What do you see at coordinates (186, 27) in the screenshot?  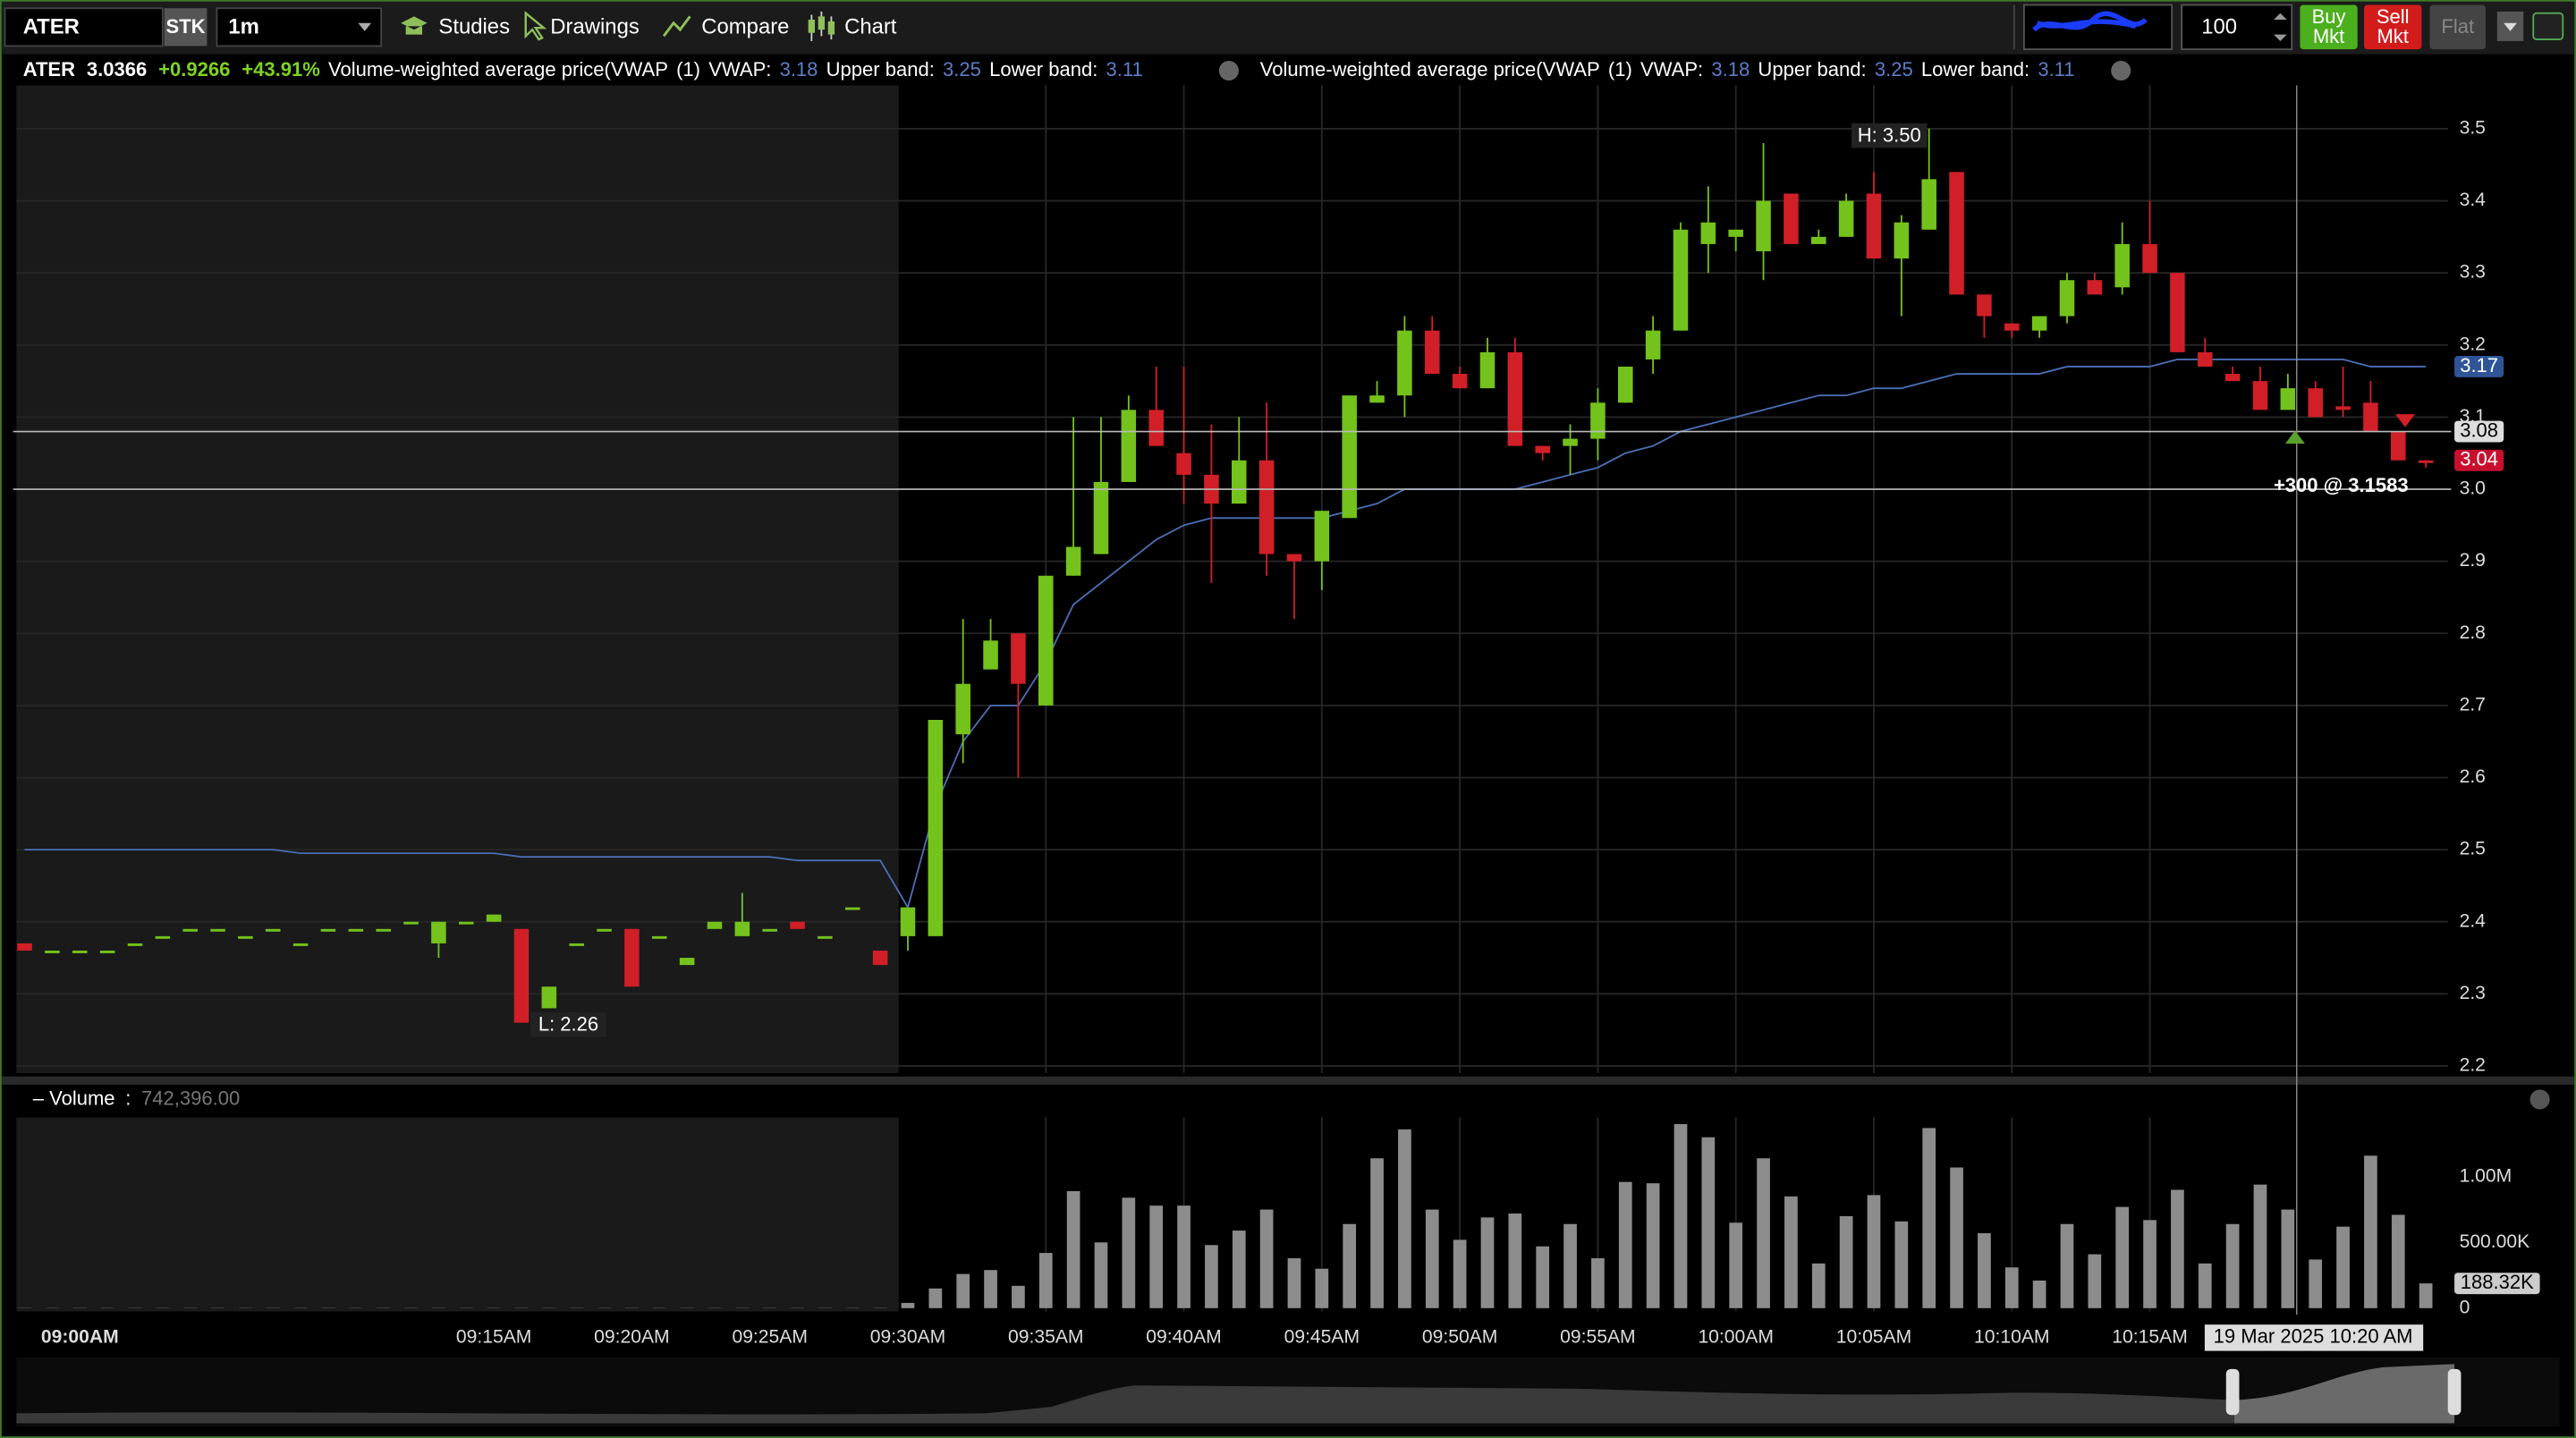 I see `sec-type` at bounding box center [186, 27].